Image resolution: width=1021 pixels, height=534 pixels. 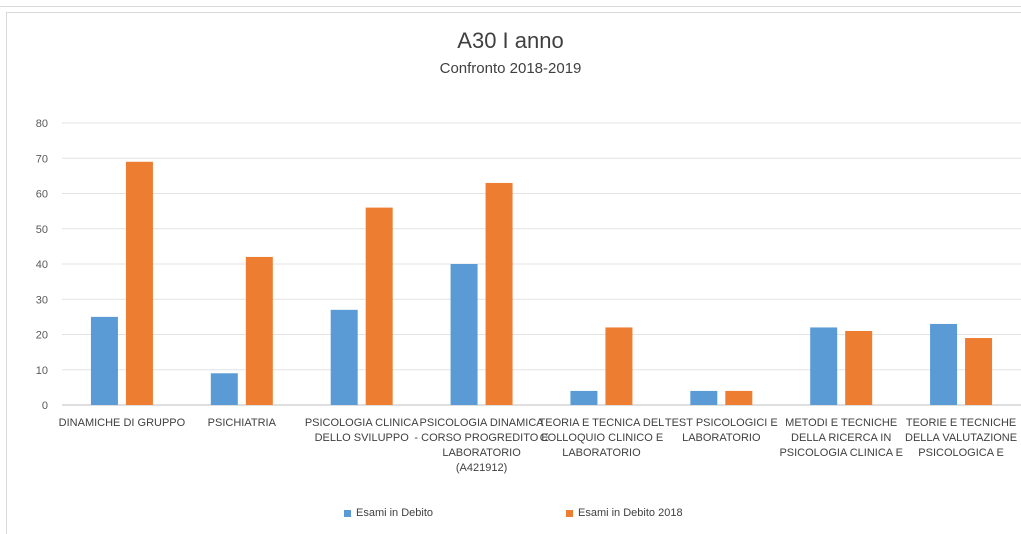 What do you see at coordinates (122, 423) in the screenshot?
I see `x-tick-label: DINAMICHE DI GRUPPO` at bounding box center [122, 423].